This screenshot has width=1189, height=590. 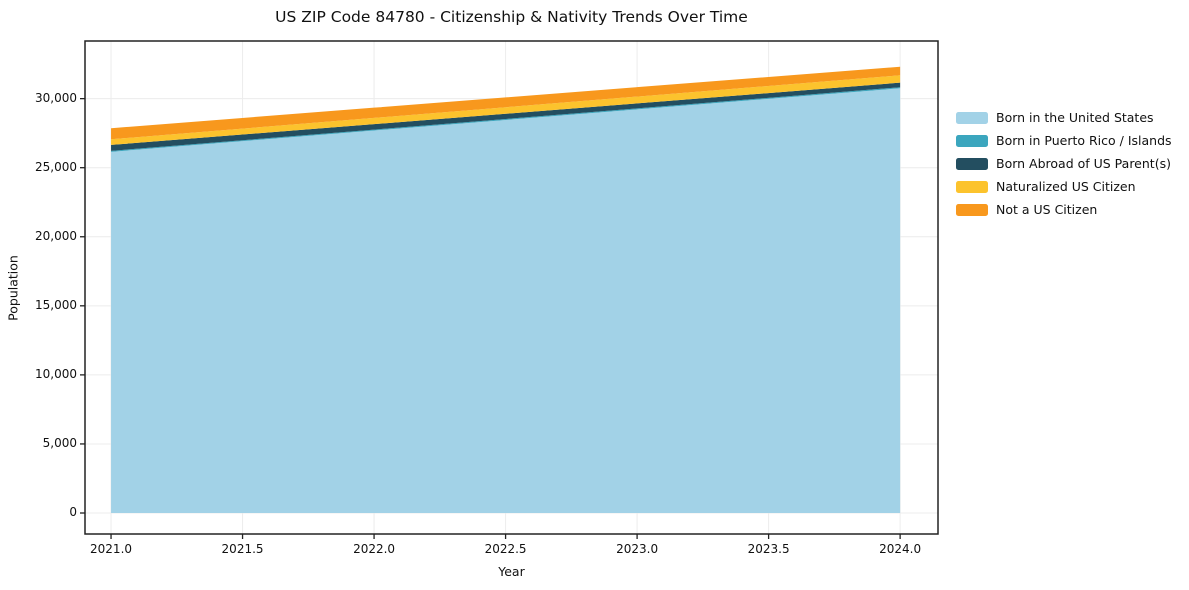 What do you see at coordinates (56, 373) in the screenshot?
I see `y-tick-label: 10,000` at bounding box center [56, 373].